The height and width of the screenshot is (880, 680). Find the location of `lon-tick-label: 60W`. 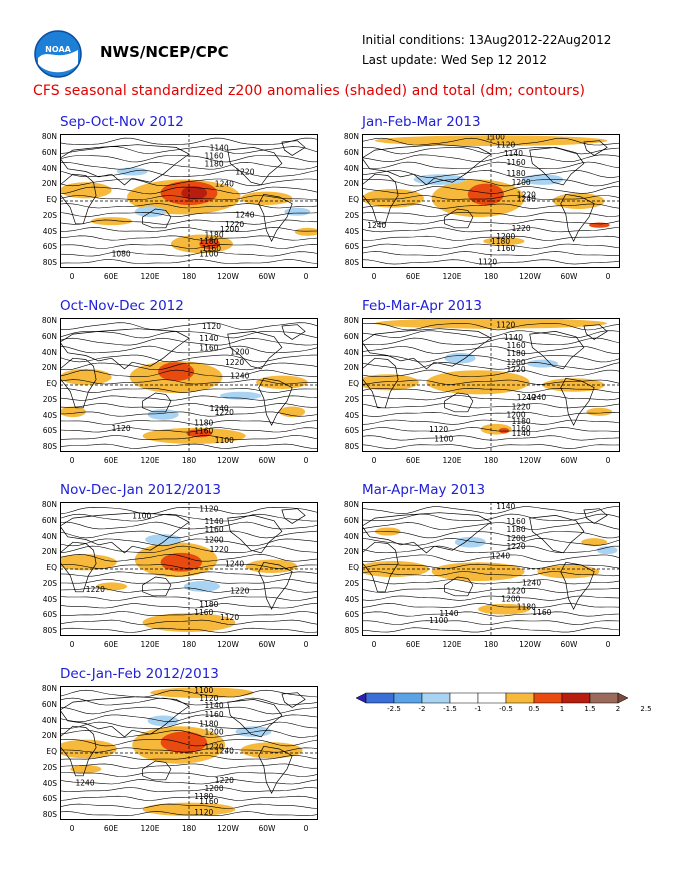

lon-tick-label: 60W is located at coordinates (569, 276).